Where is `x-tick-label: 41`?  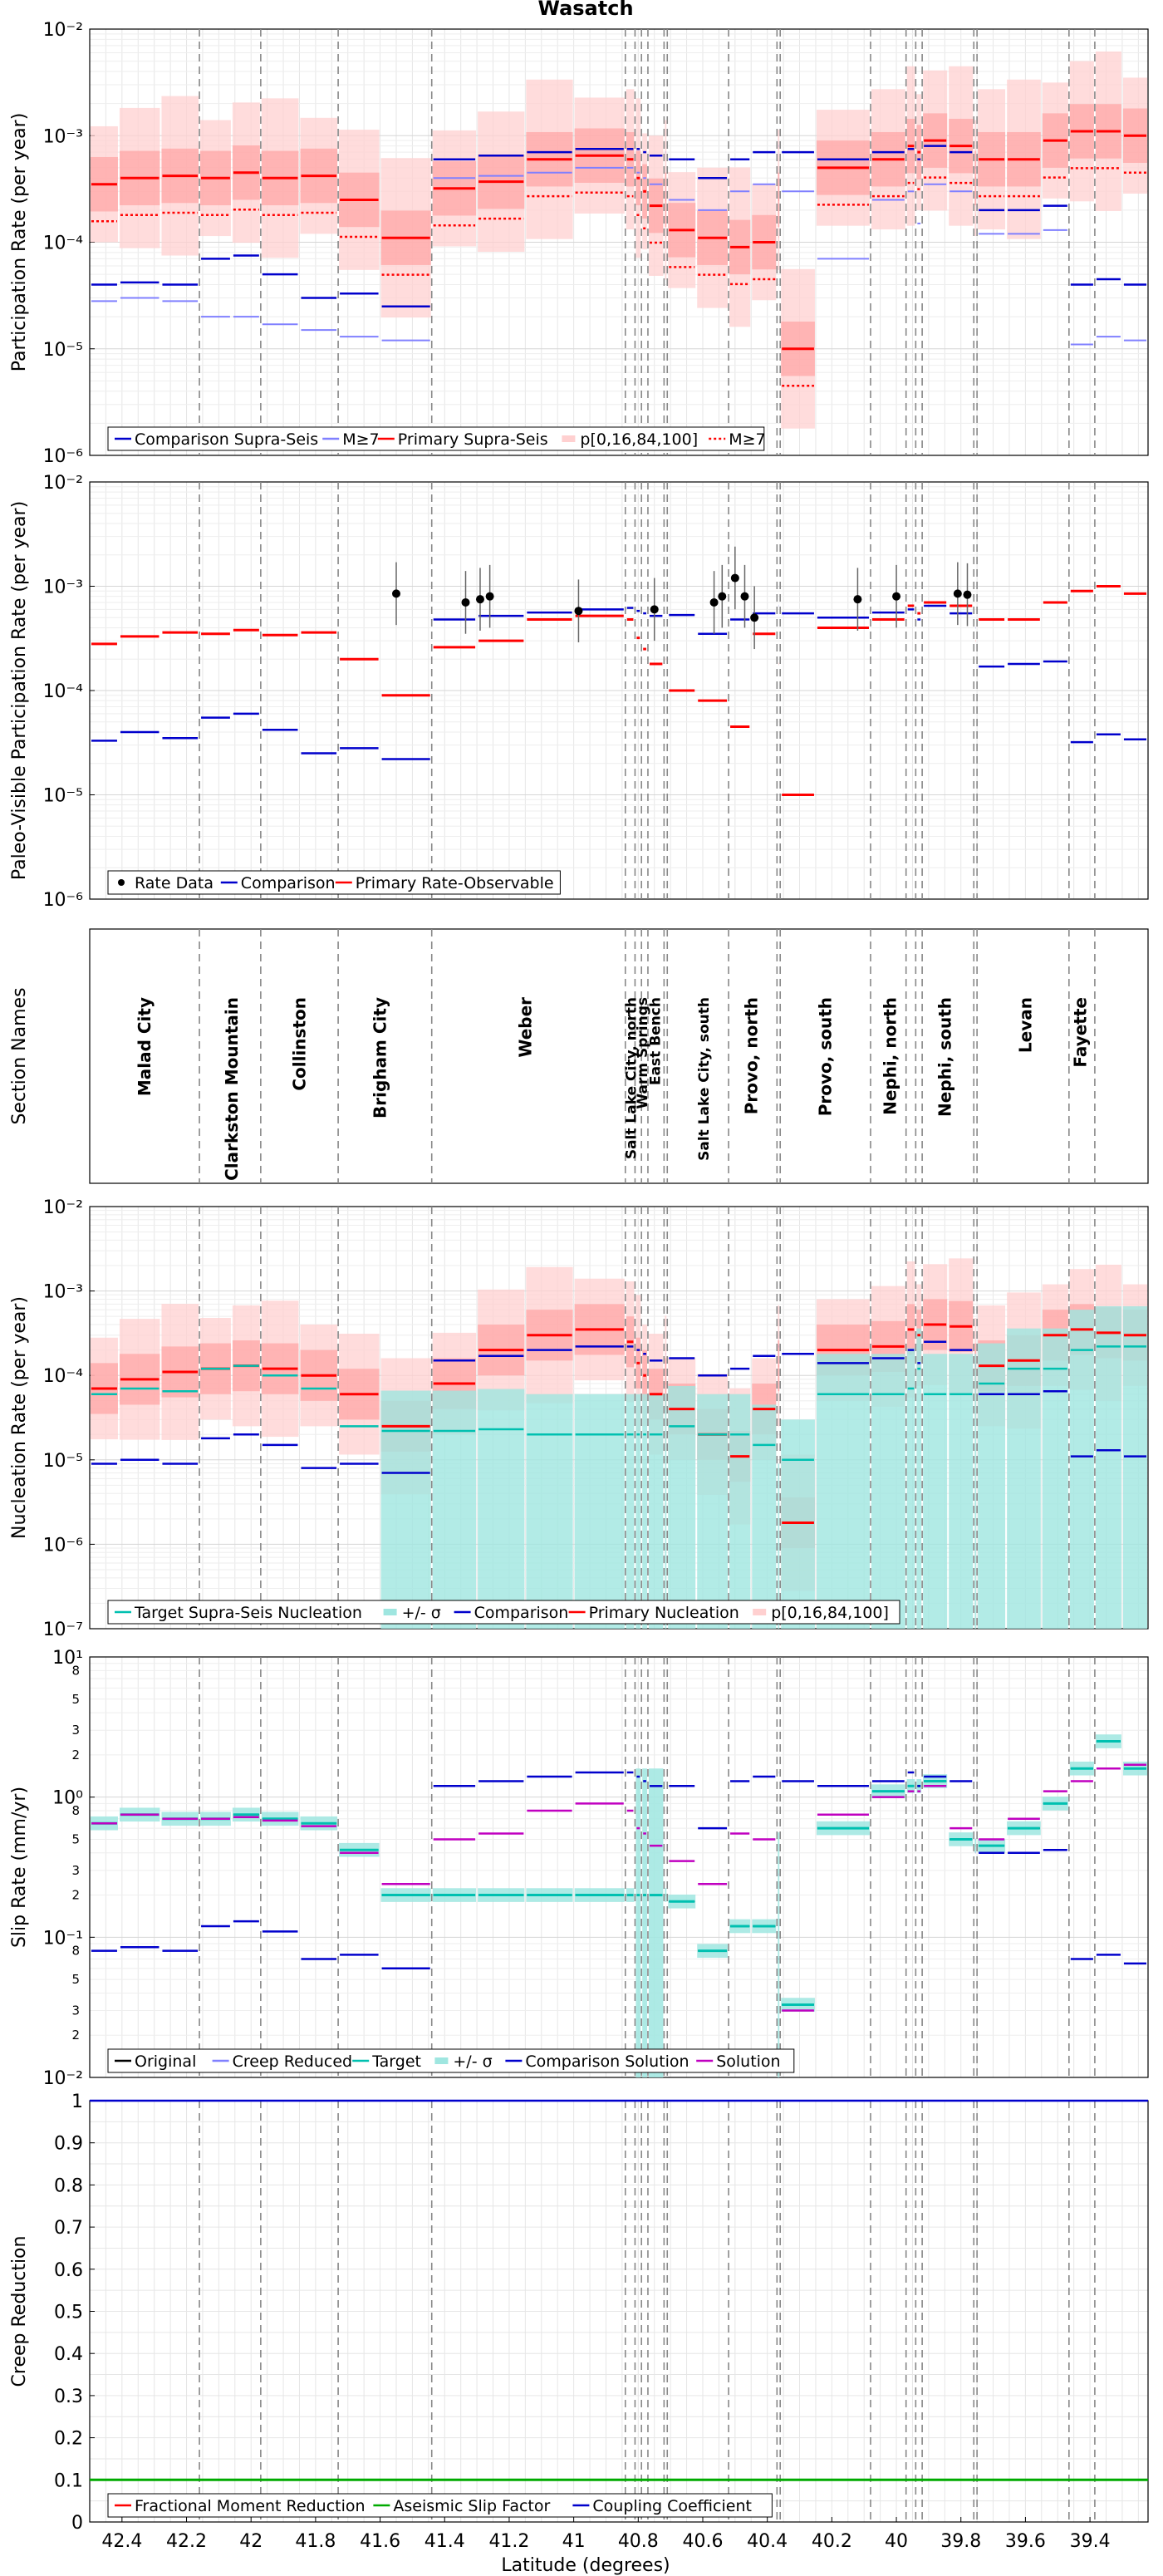
x-tick-label: 41 is located at coordinates (574, 2541).